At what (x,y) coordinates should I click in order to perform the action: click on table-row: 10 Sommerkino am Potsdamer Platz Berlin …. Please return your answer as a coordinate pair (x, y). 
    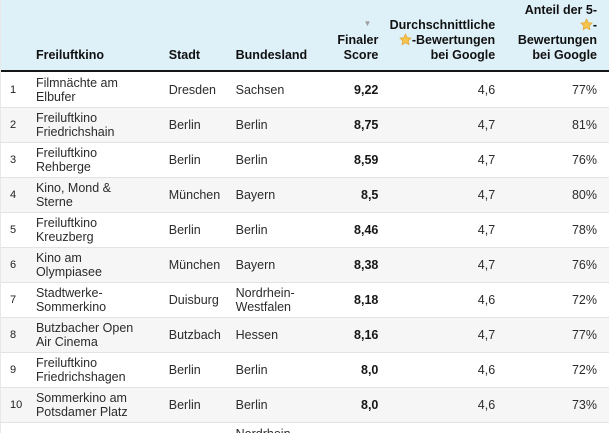
    Looking at the image, I should click on (305, 404).